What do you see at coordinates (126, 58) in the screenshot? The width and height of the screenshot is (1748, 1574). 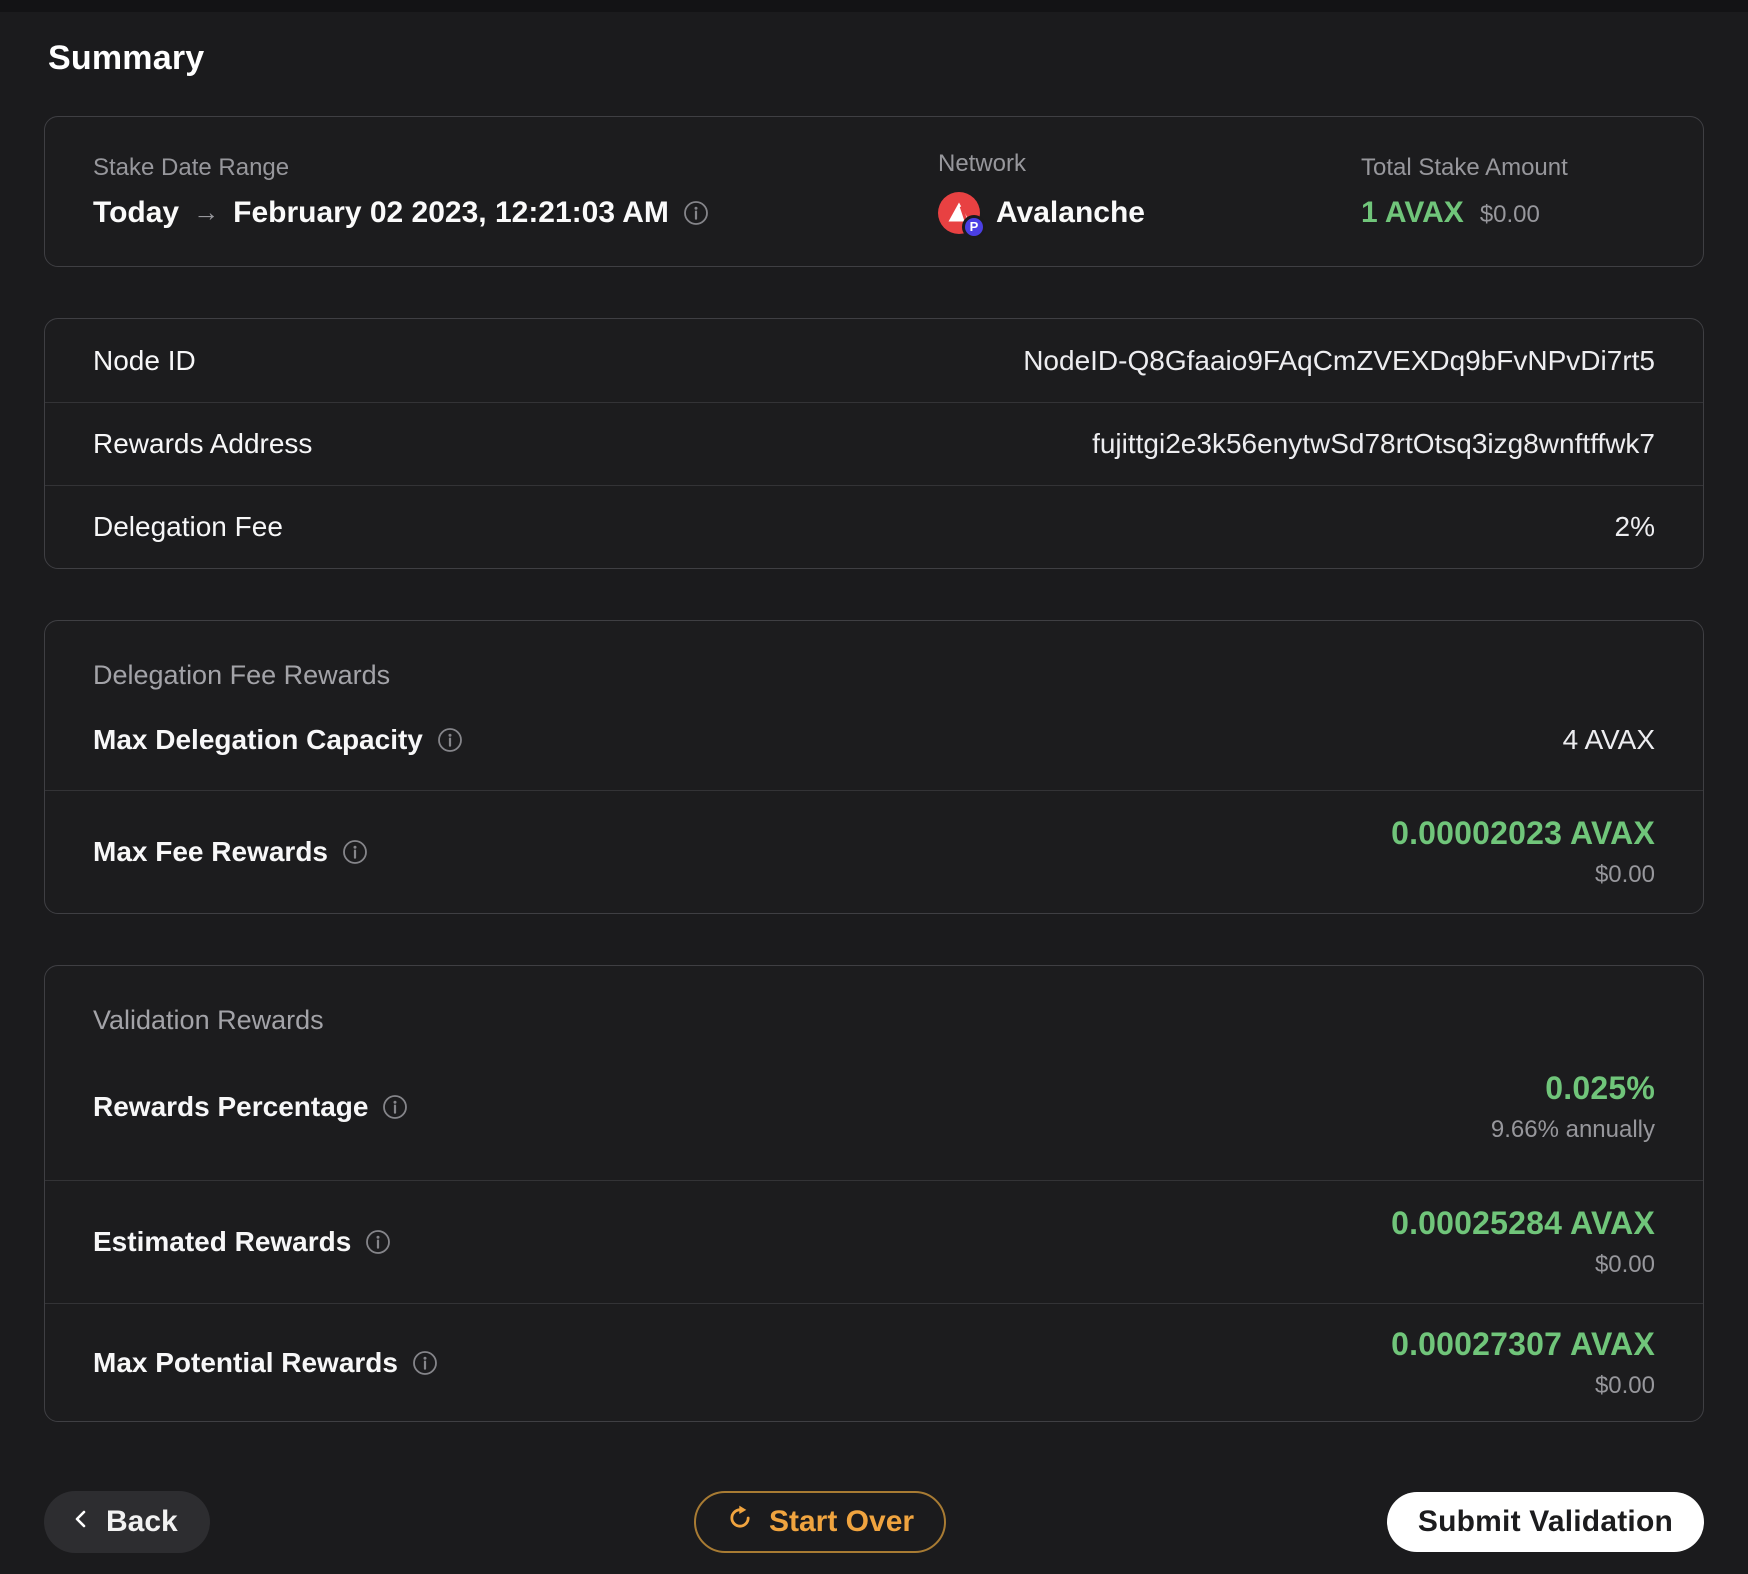 I see `page-title: Summary` at bounding box center [126, 58].